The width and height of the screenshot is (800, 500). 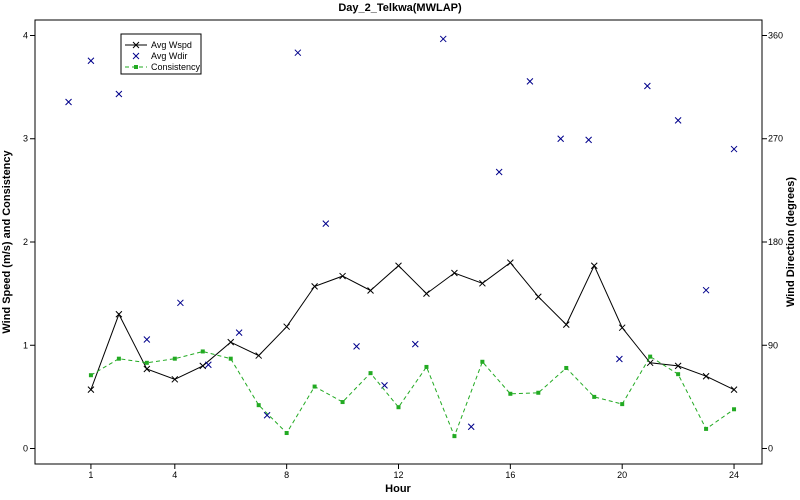 I want to click on legend-marker-consistency, so click(x=136, y=67).